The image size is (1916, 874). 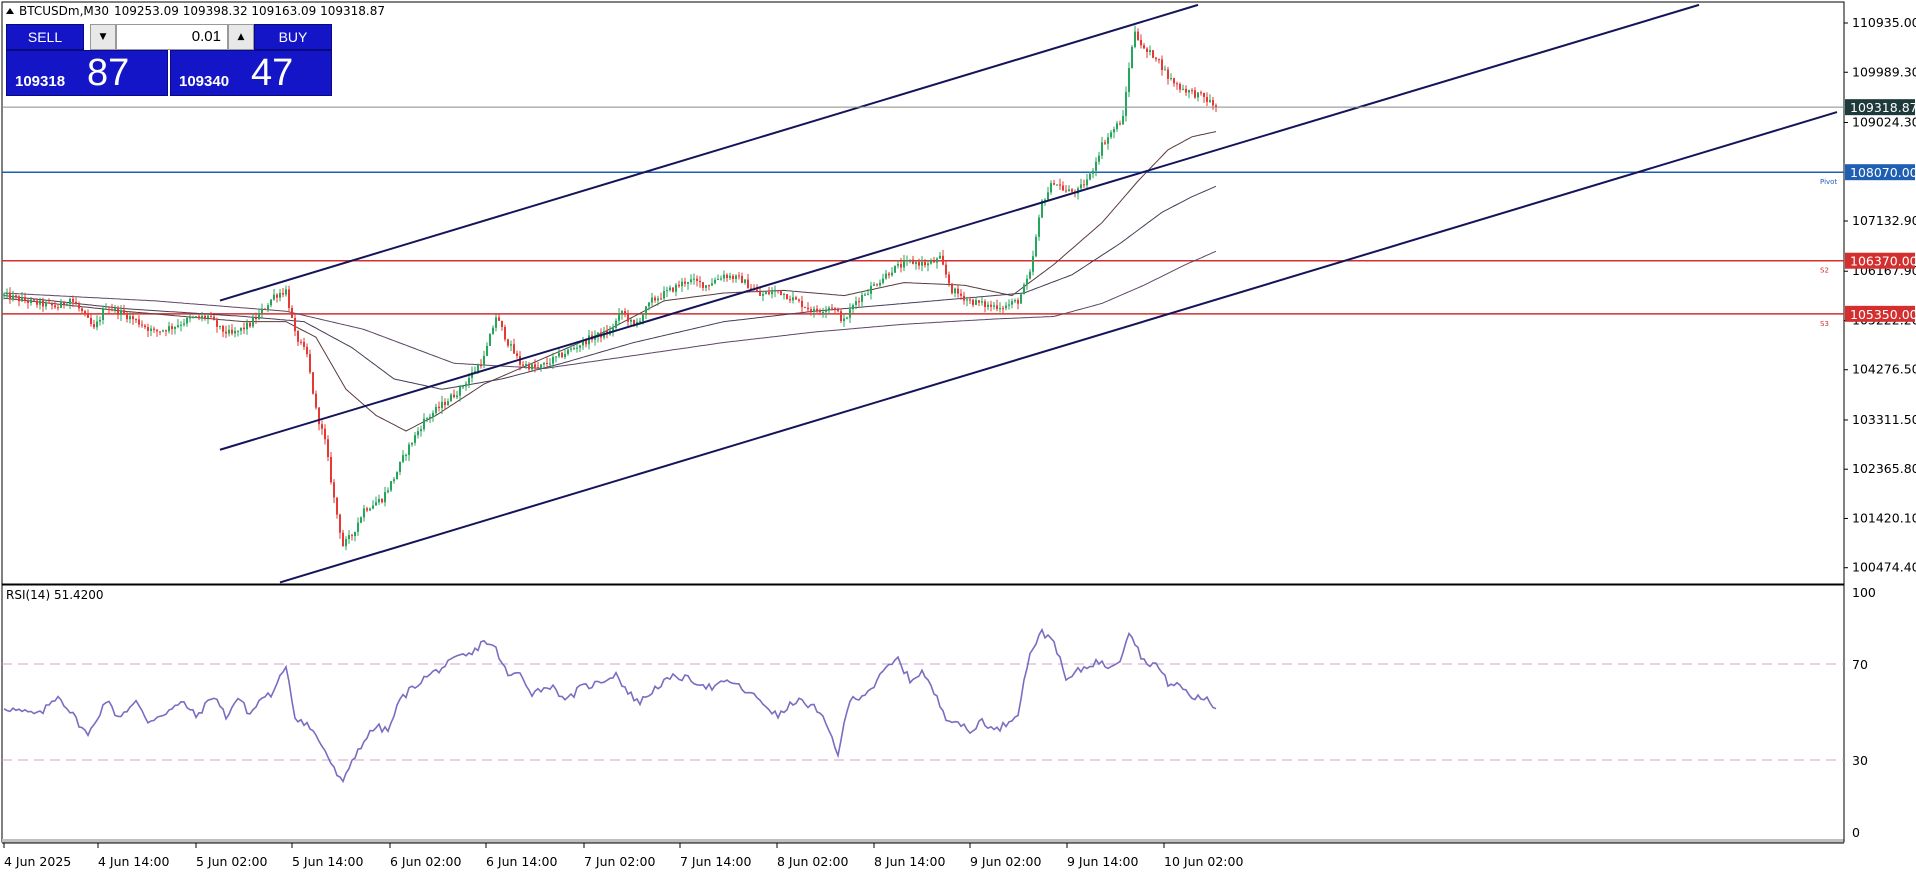 What do you see at coordinates (1828, 182) in the screenshot?
I see `level-tag: Pivot` at bounding box center [1828, 182].